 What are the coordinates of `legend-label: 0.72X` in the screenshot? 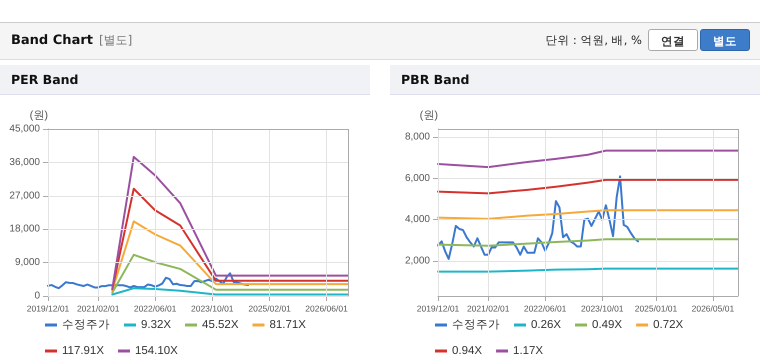 It's located at (668, 325).